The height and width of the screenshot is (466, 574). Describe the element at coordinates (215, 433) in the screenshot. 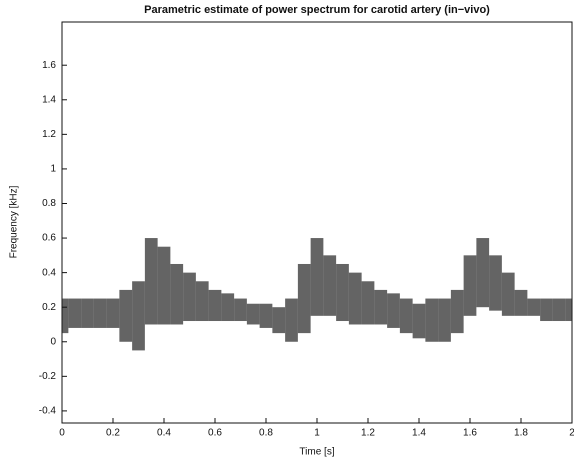

I see `x-tick-label: 0.6` at that location.